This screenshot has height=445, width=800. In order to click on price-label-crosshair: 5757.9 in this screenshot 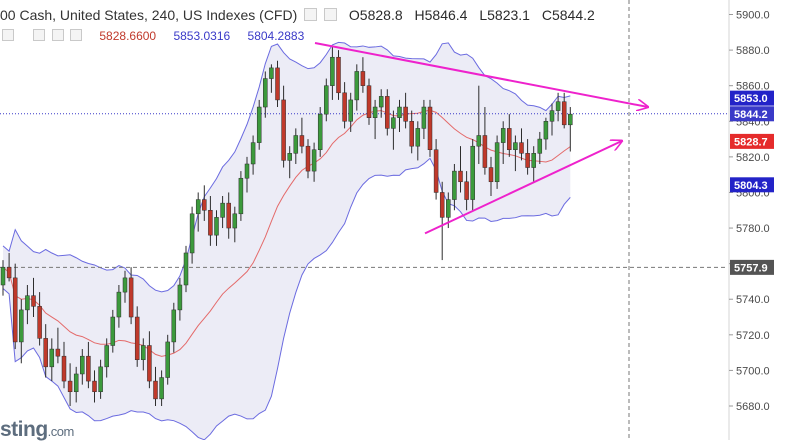, I will do `click(752, 267)`.